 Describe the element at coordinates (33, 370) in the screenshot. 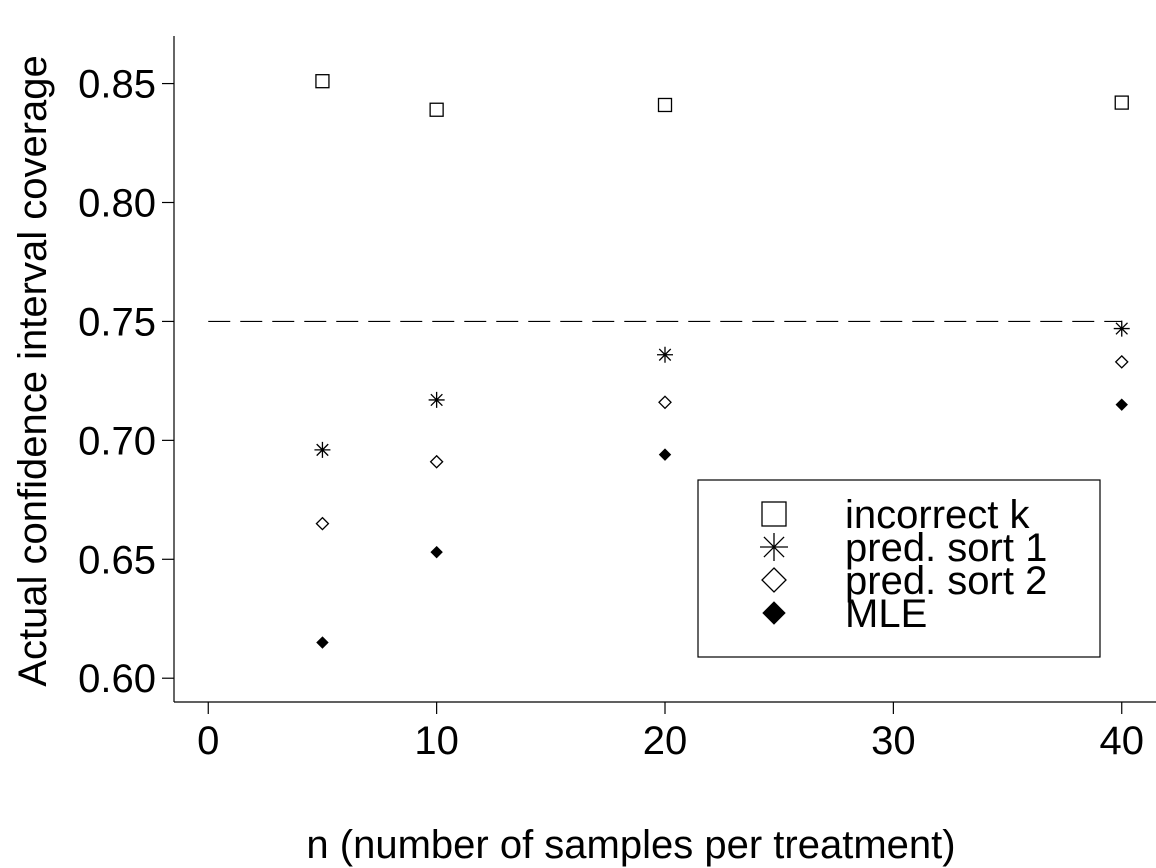

I see `y-axis-title: Actual confidence interval coverage` at that location.